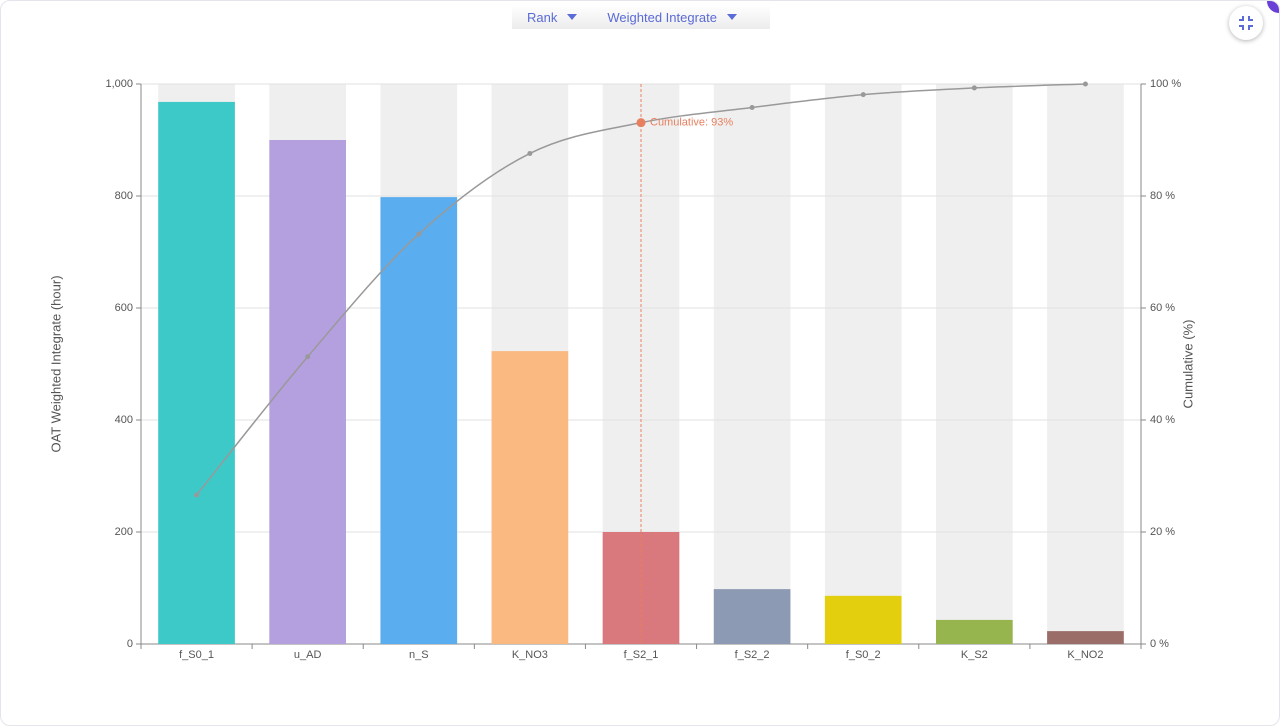  I want to click on toolbar: Rank Weighted Integrate, so click(641, 17).